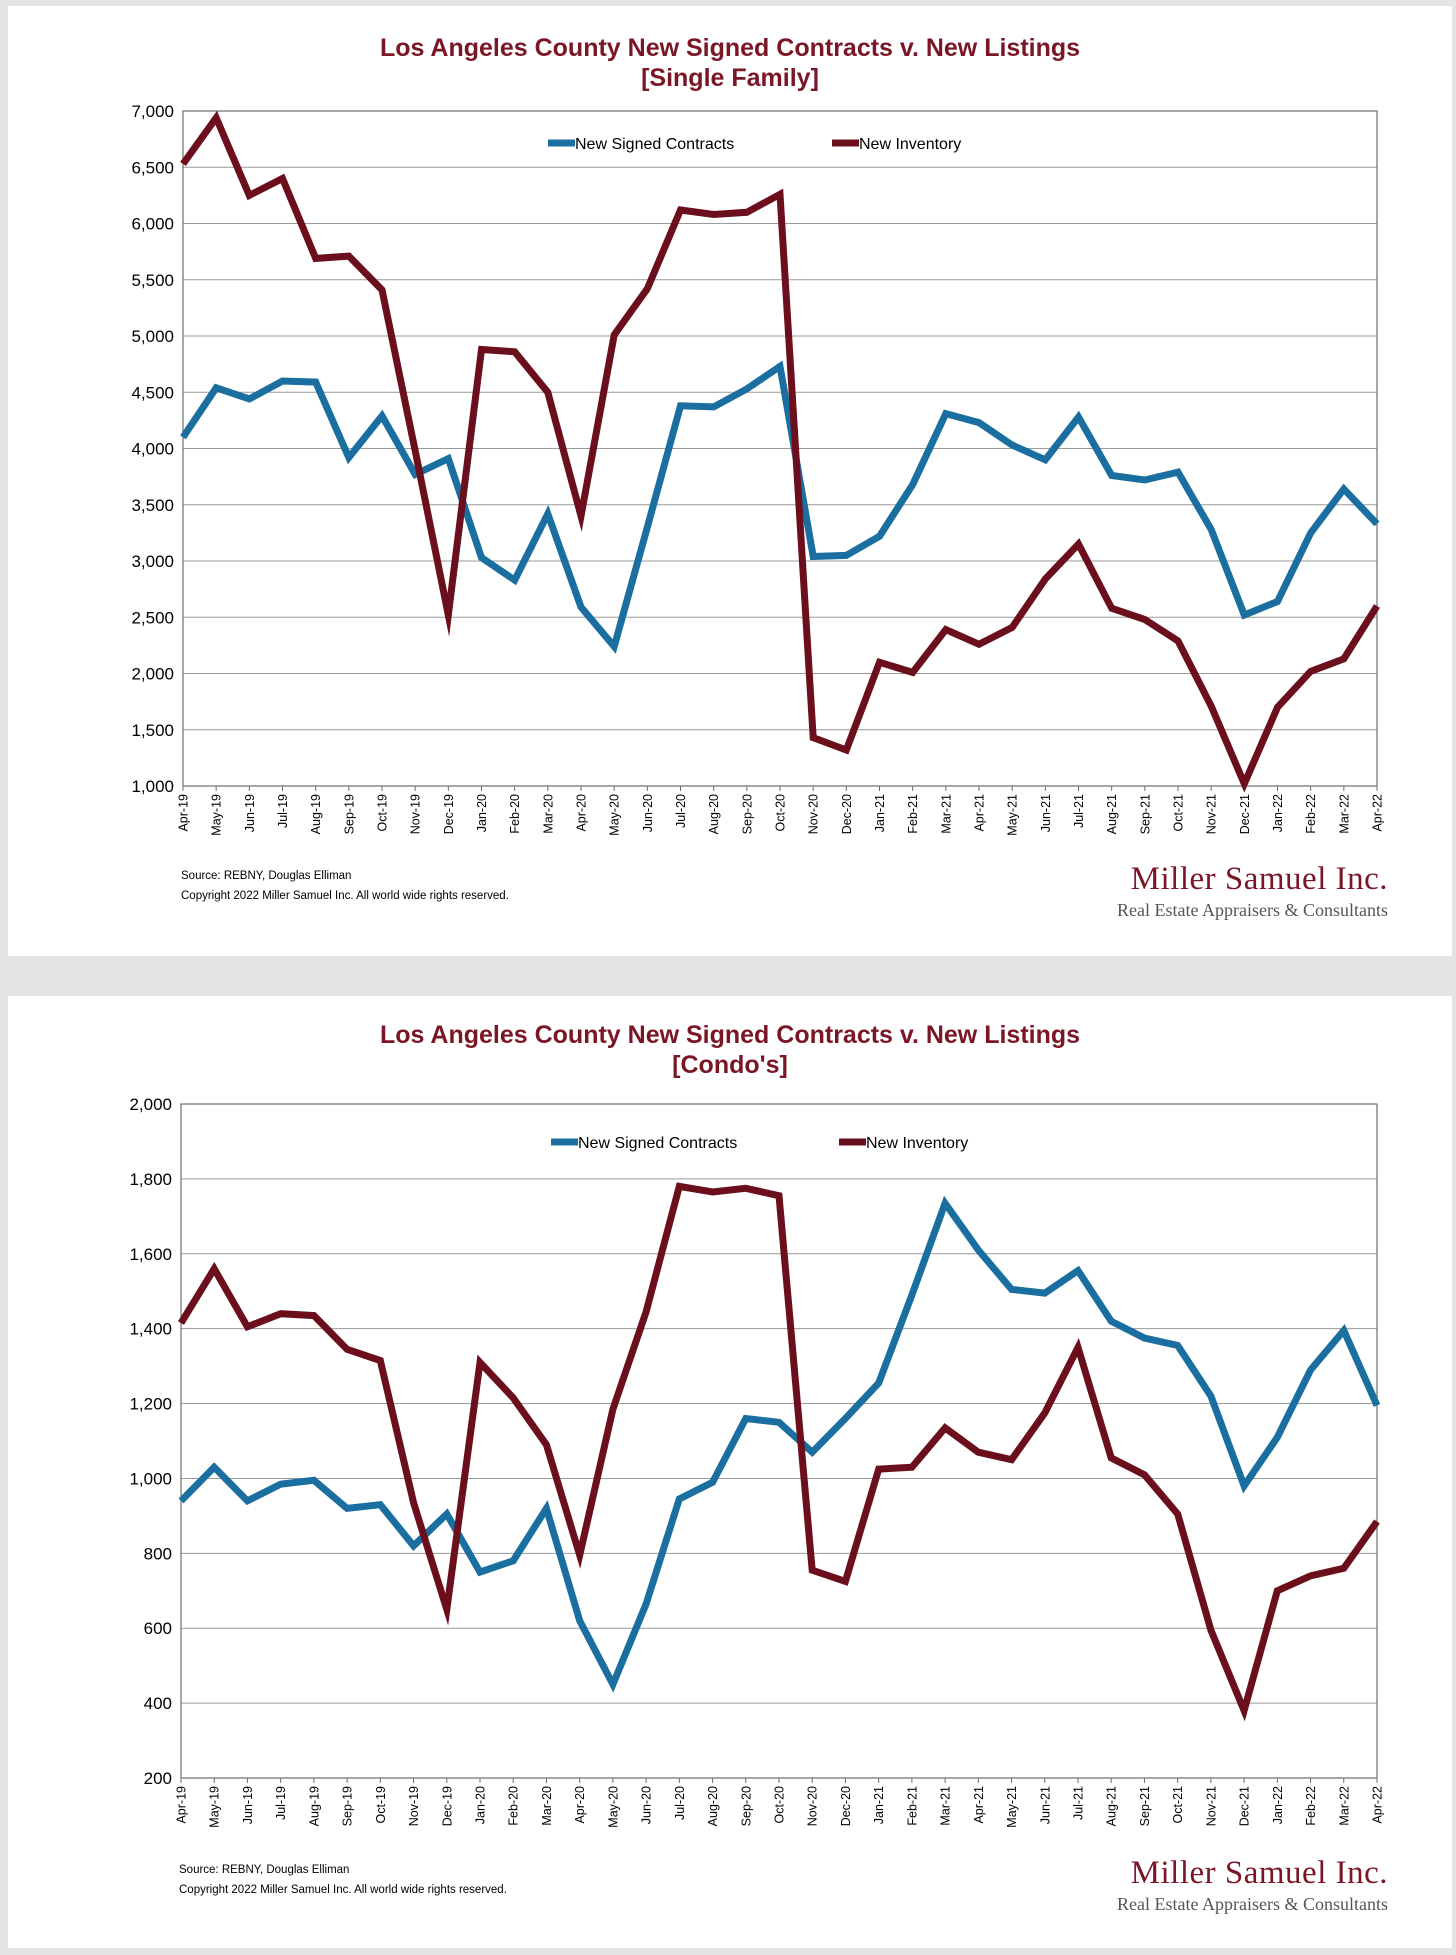 Image resolution: width=1456 pixels, height=1955 pixels. I want to click on x-tick-label: May-21, so click(1012, 1807).